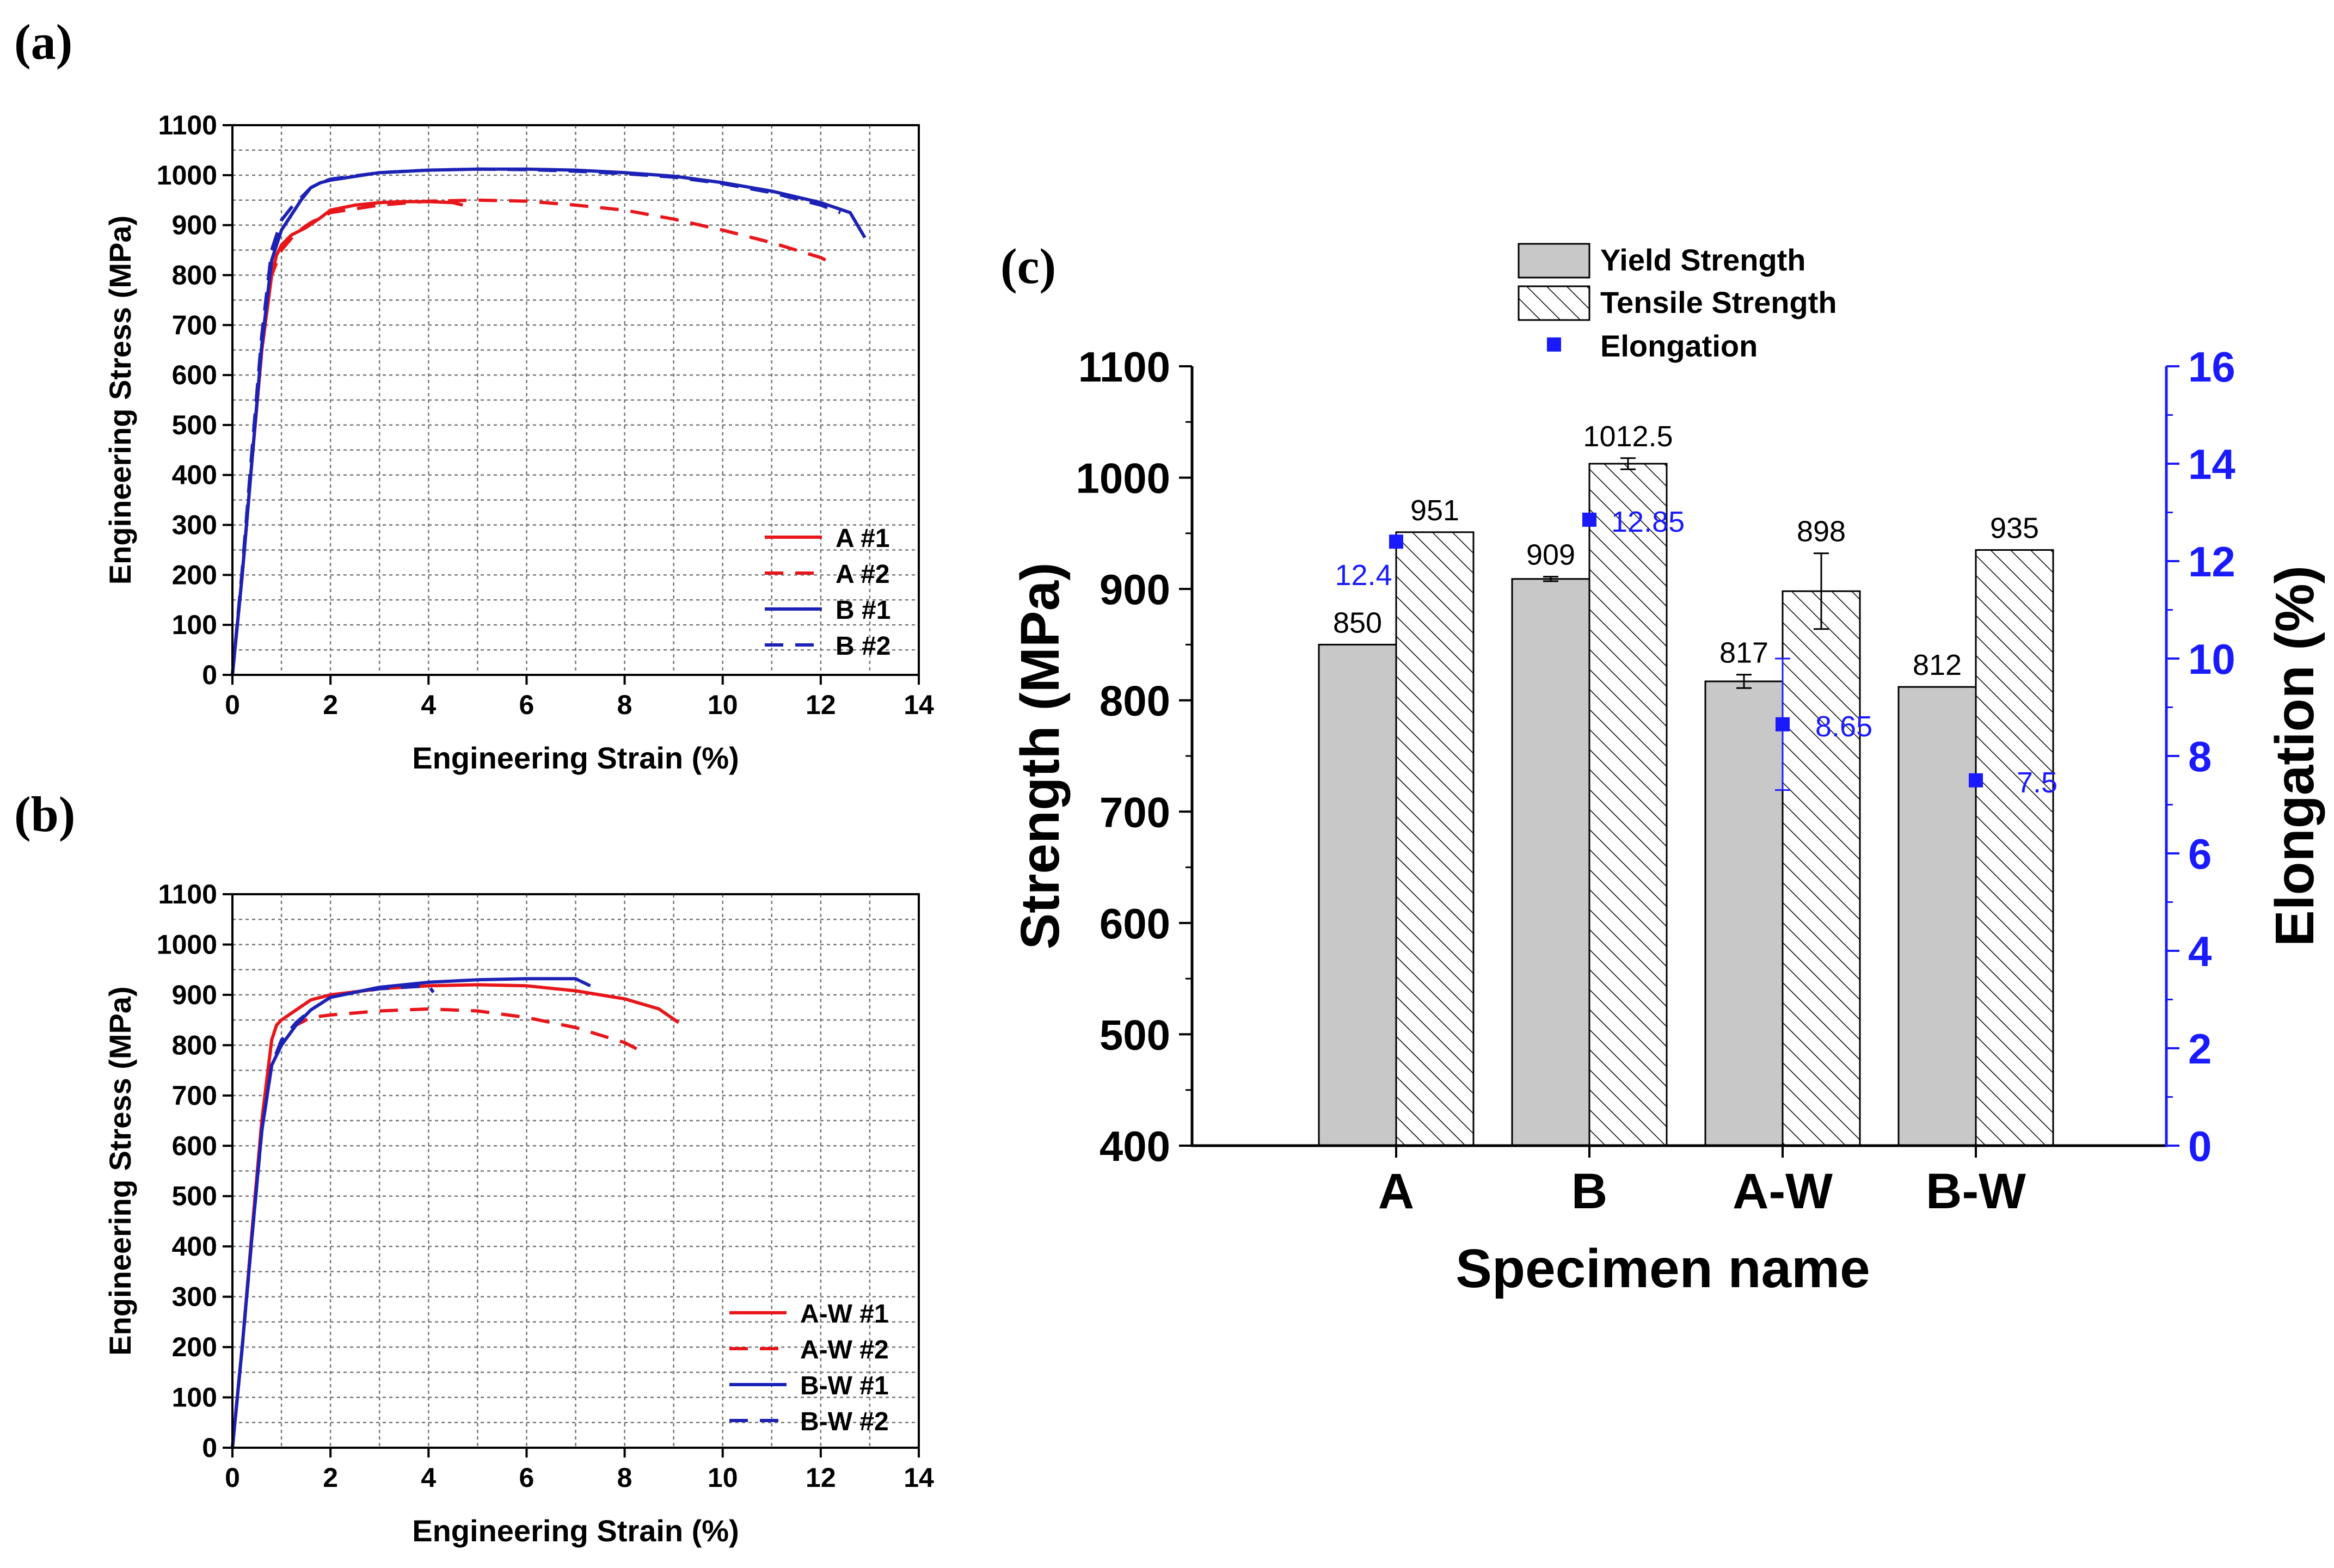 This screenshot has width=2334, height=1568. I want to click on legend-yield-swatch, so click(1554, 261).